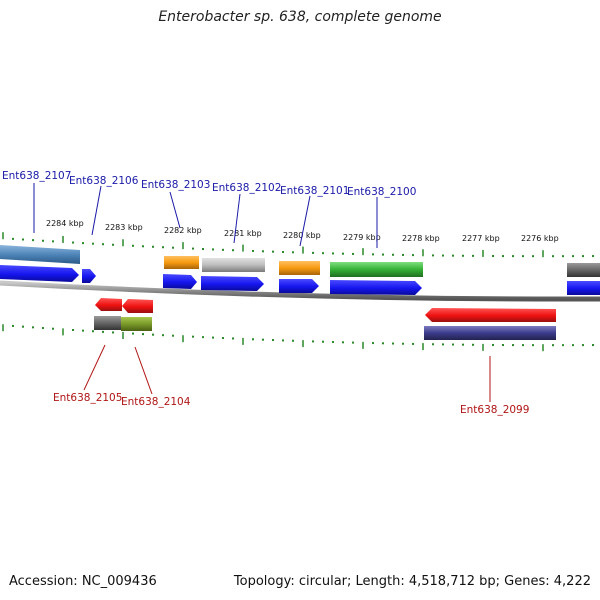 The height and width of the screenshot is (600, 600). What do you see at coordinates (243, 233) in the screenshot?
I see `tick-label: 2281 kbp` at bounding box center [243, 233].